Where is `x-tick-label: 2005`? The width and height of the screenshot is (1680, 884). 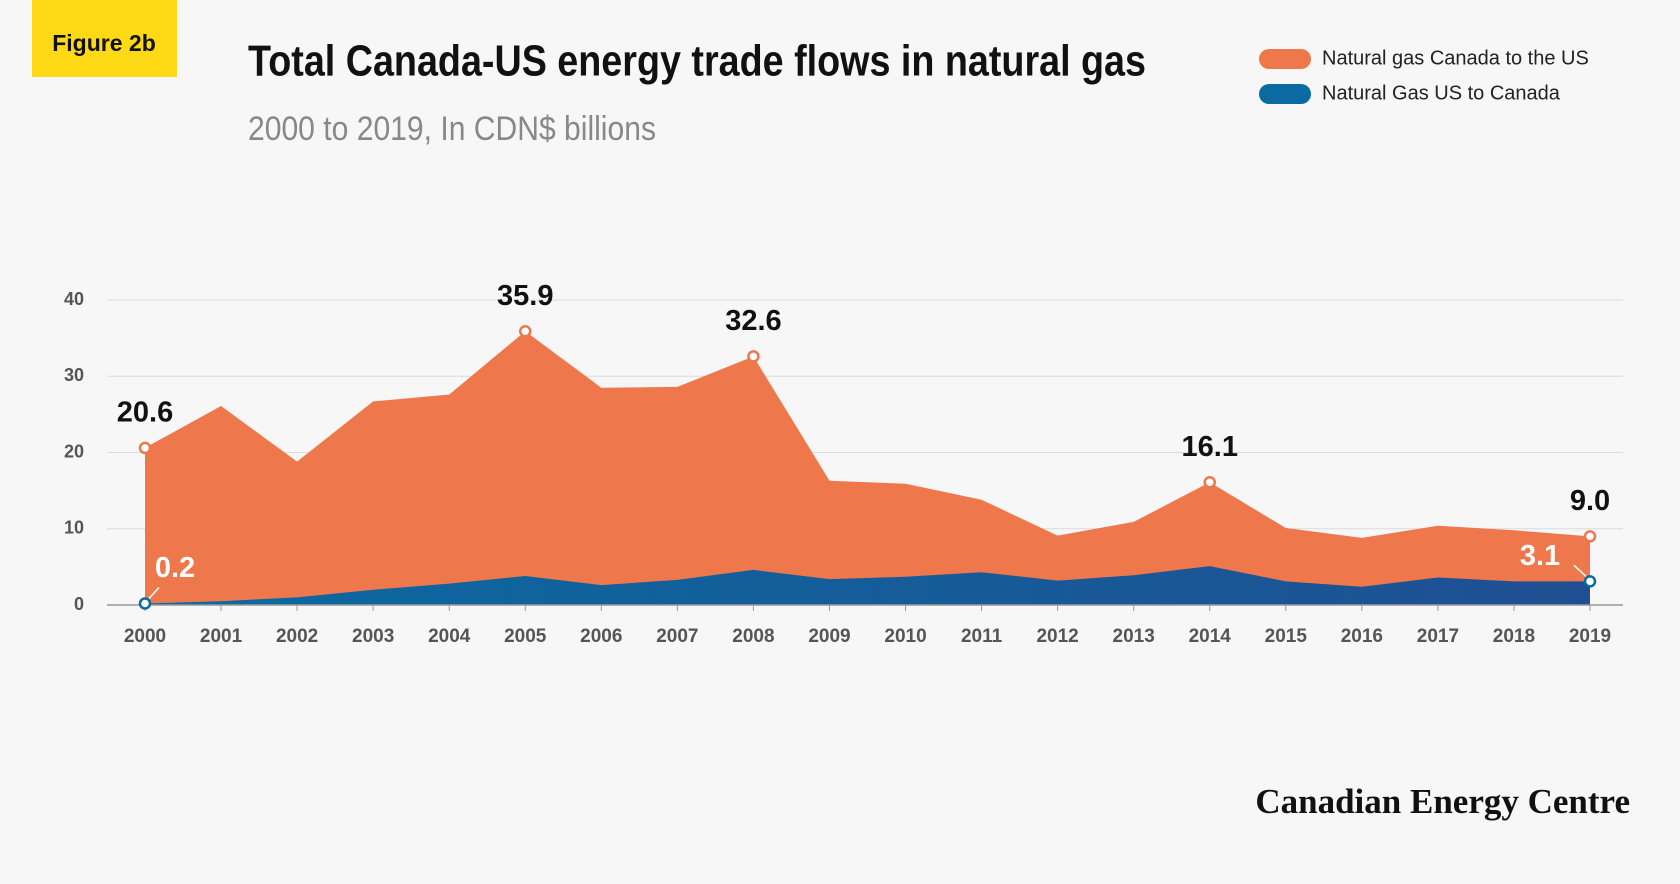 x-tick-label: 2005 is located at coordinates (525, 636).